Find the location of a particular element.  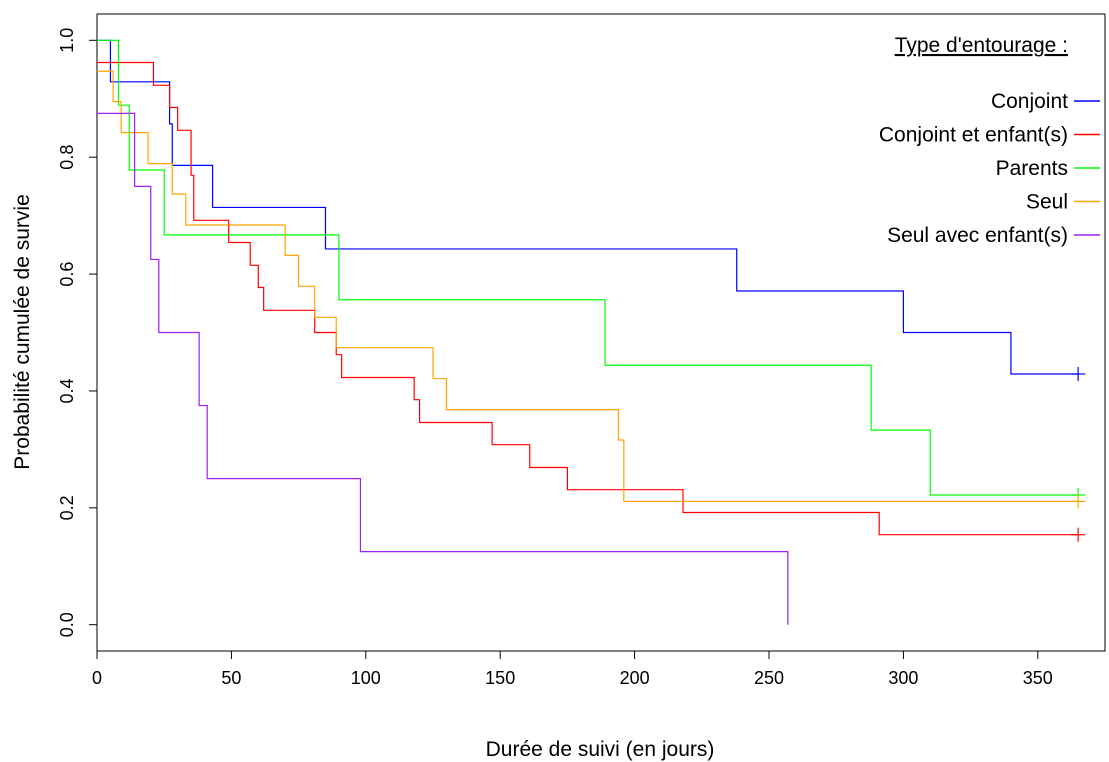

y-axis-label: Probabilité cumulée de survie is located at coordinates (22, 331).